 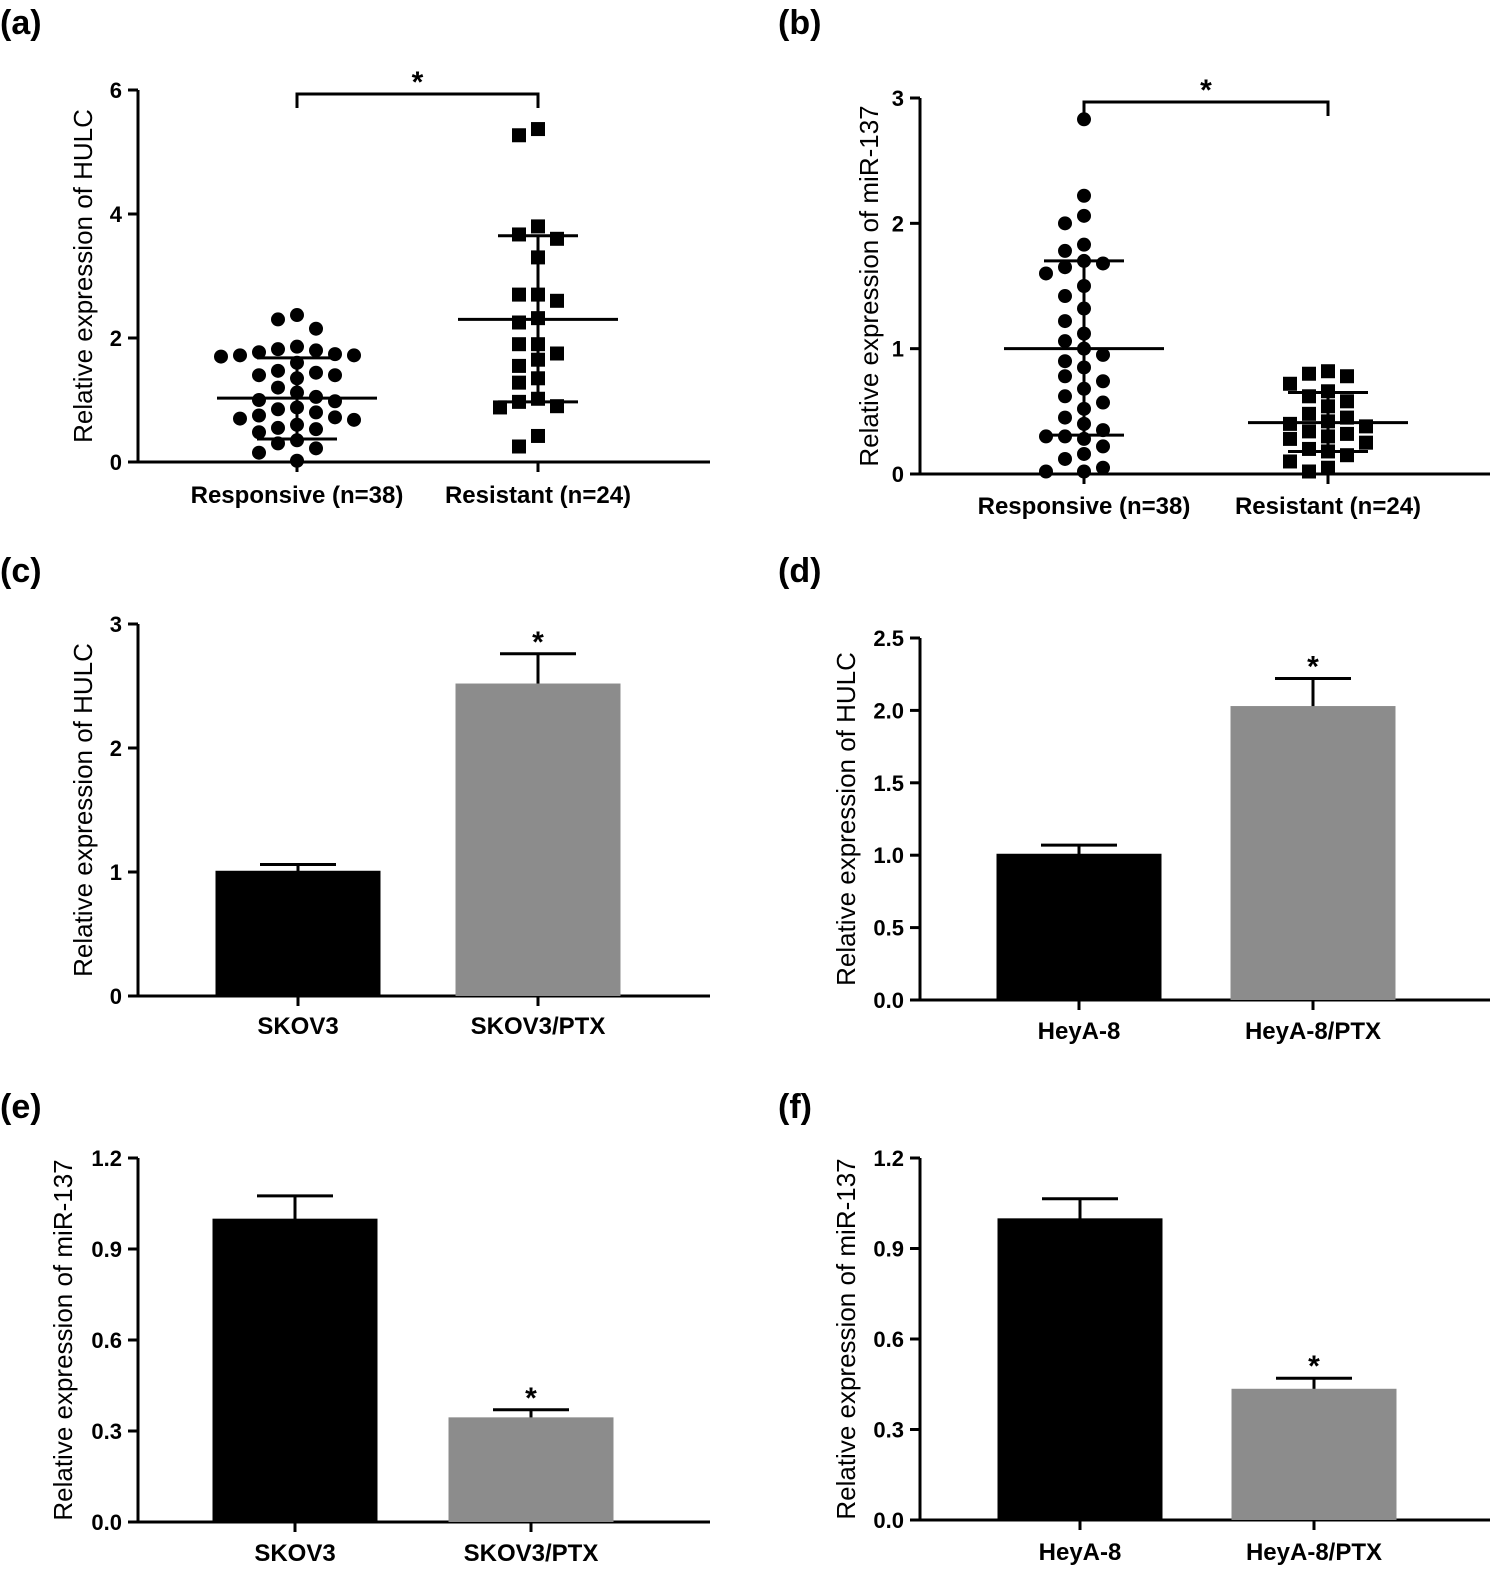 What do you see at coordinates (116, 90) in the screenshot?
I see `y-tick-label: 6` at bounding box center [116, 90].